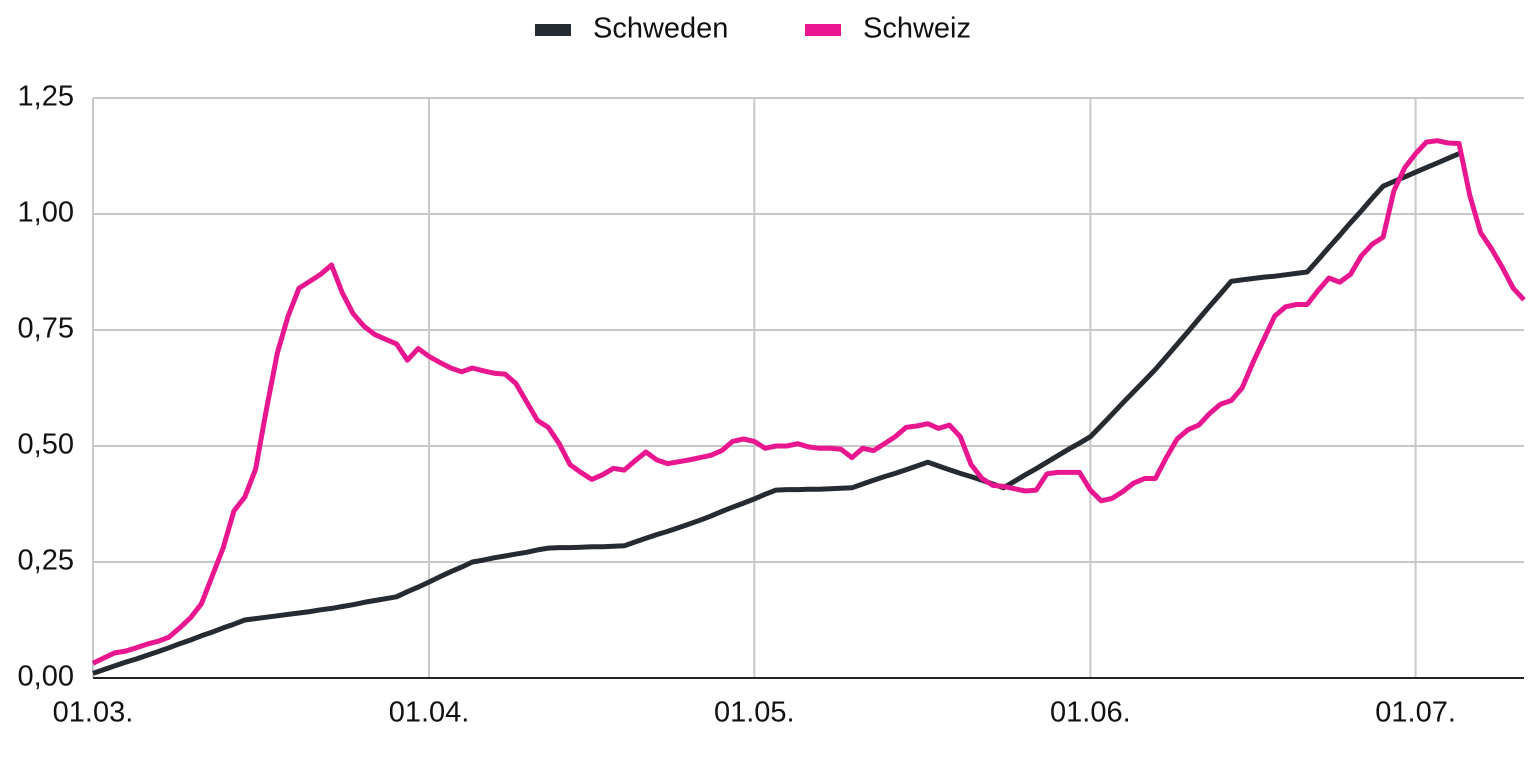  Describe the element at coordinates (1415, 713) in the screenshot. I see `x-tick-label: 01.07.` at that location.